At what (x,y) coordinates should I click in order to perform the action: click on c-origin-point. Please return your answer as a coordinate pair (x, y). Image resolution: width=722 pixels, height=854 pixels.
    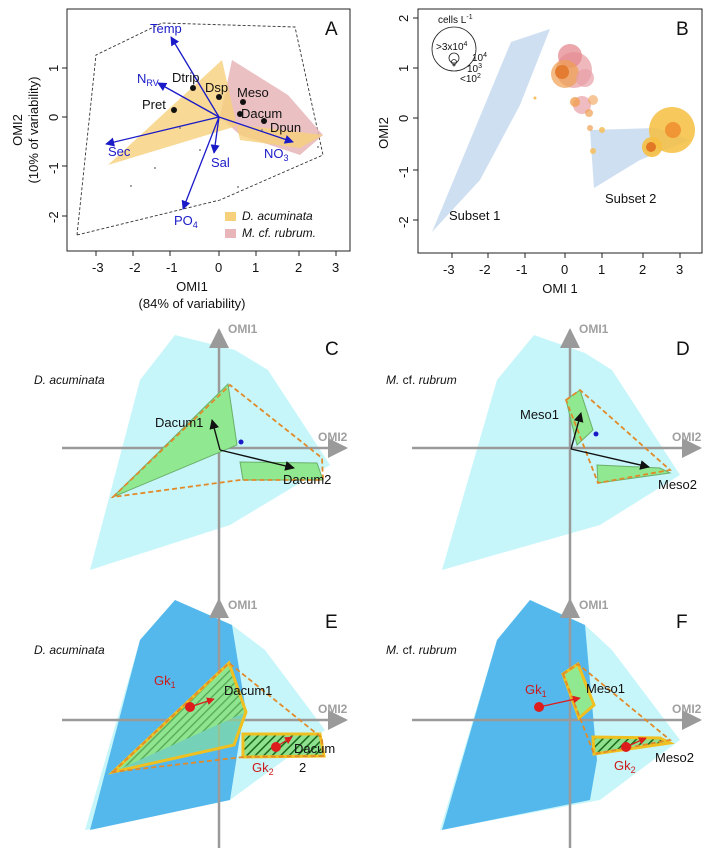
    Looking at the image, I should click on (241, 442).